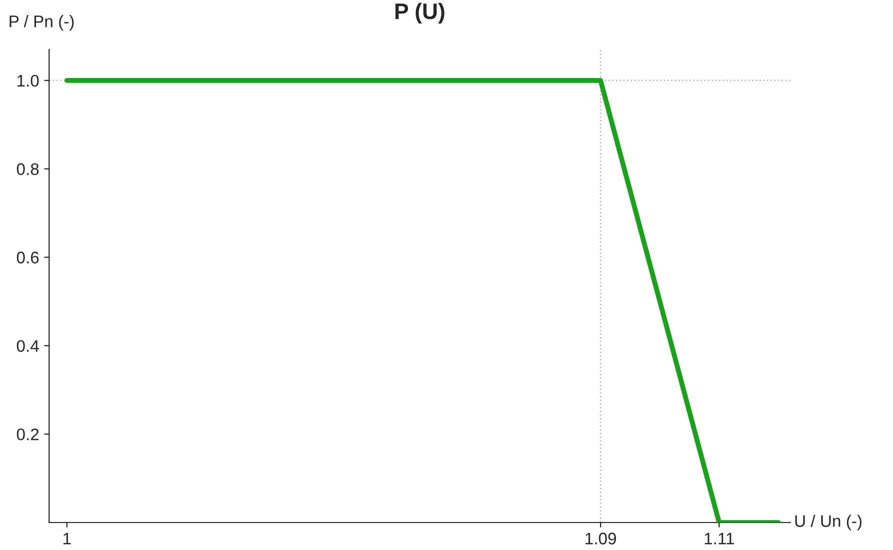  I want to click on y-axis-title: P / Pn (-), so click(42, 23).